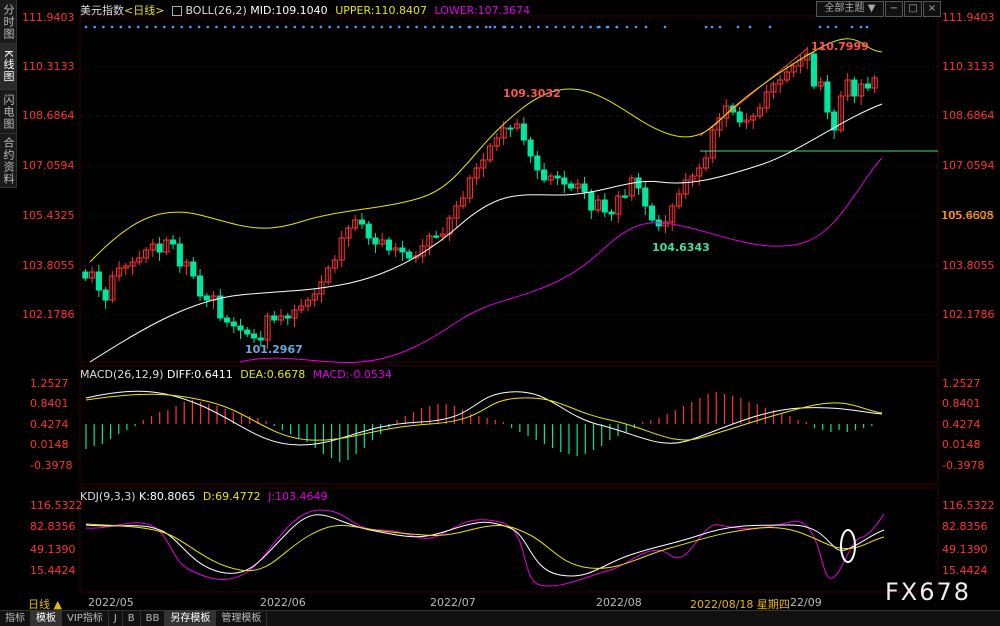  Describe the element at coordinates (8, 67) in the screenshot. I see `side-tab-kline: K线图` at that location.